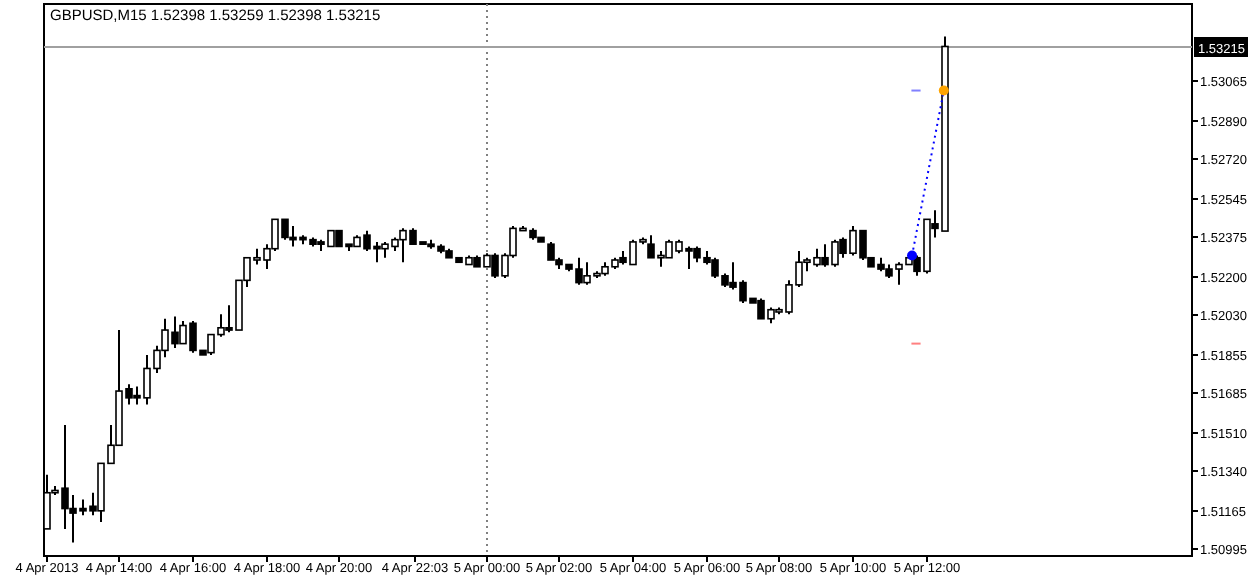 This screenshot has width=1250, height=576. What do you see at coordinates (551, 250) in the screenshot?
I see `candlestick` at bounding box center [551, 250].